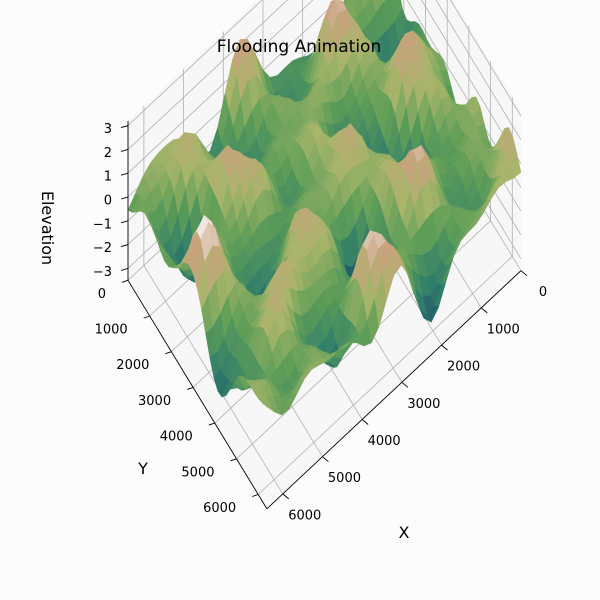  I want to click on z-tick-label: 3, so click(108, 129).